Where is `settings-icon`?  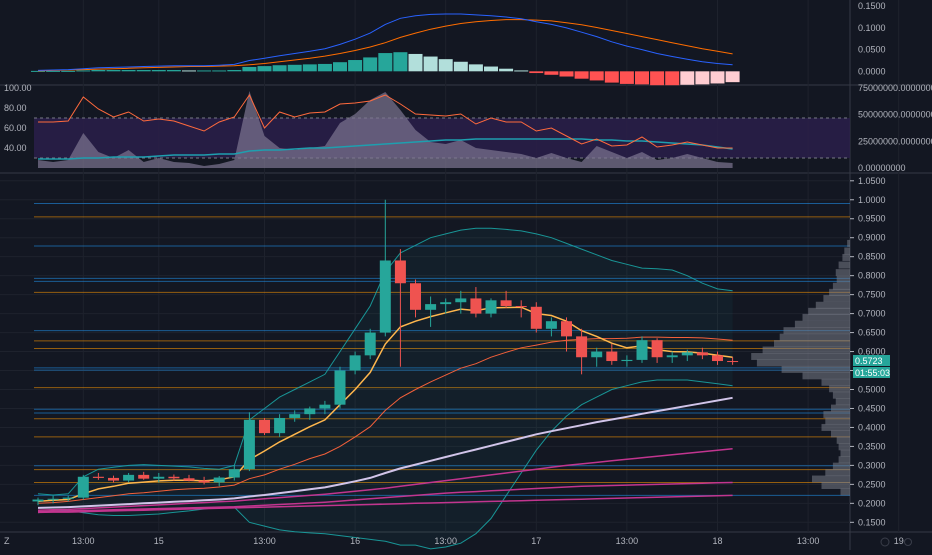 settings-icon is located at coordinates (908, 542).